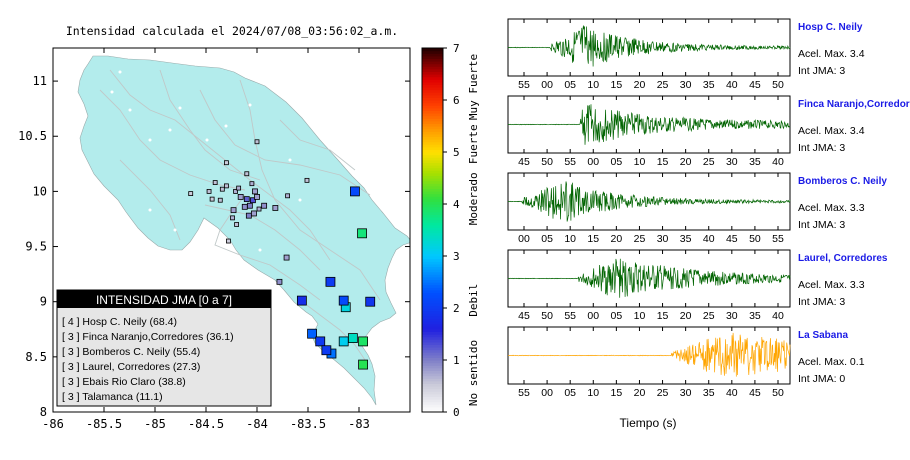 This screenshot has height=460, width=910. What do you see at coordinates (732, 162) in the screenshot?
I see `waveform-tick-label: 30` at bounding box center [732, 162].